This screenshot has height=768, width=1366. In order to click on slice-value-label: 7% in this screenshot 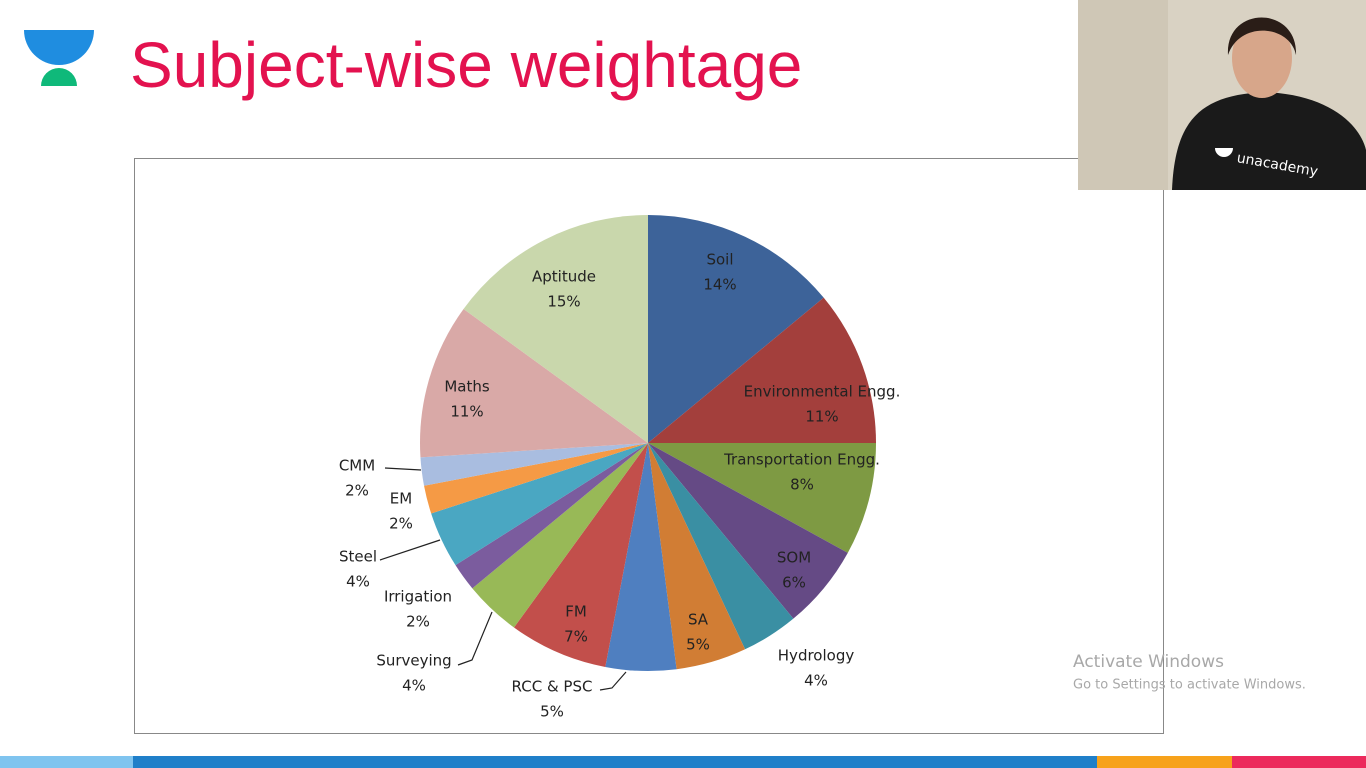, I will do `click(576, 637)`.